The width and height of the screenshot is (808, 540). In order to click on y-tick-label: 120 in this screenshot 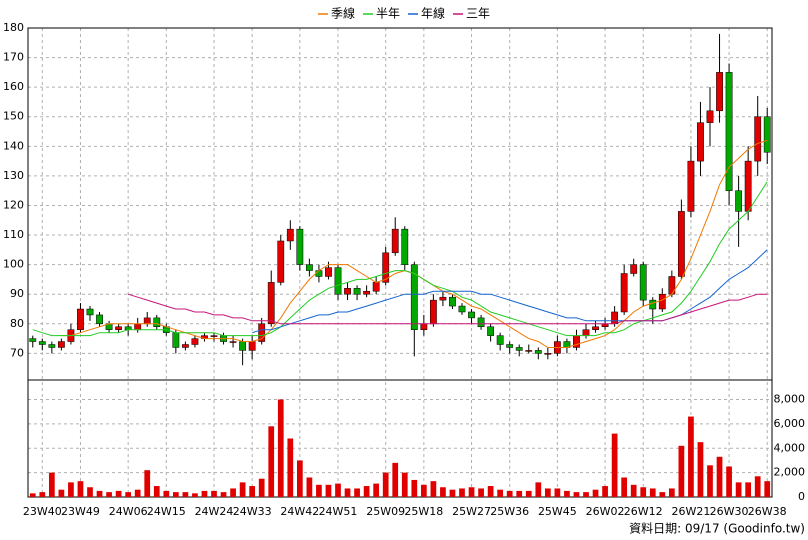, I will do `click(13, 204)`.